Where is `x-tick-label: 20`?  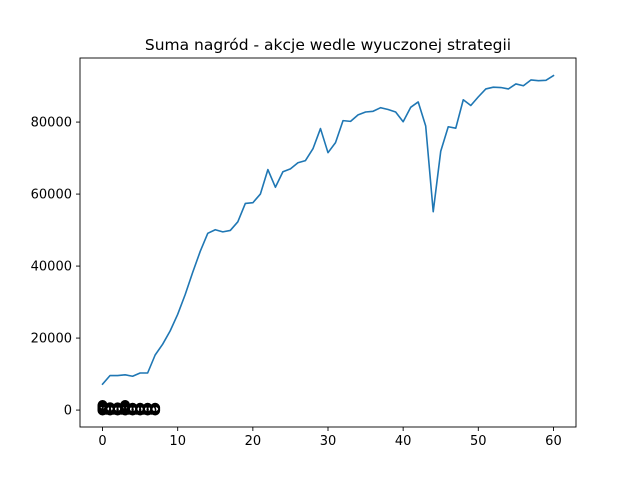
x-tick-label: 20 is located at coordinates (253, 441).